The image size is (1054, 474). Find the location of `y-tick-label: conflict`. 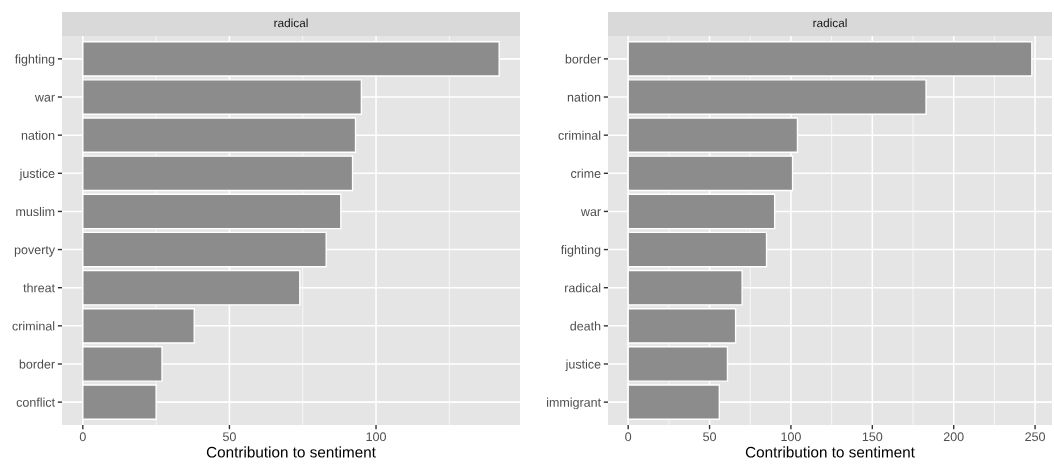

y-tick-label: conflict is located at coordinates (35, 402).